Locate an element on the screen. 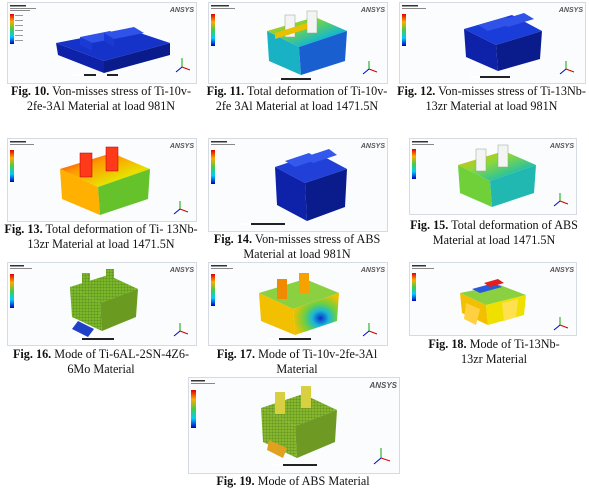  figure-text: Mode of Ti-13Nb-13zr Material is located at coordinates (510, 351).